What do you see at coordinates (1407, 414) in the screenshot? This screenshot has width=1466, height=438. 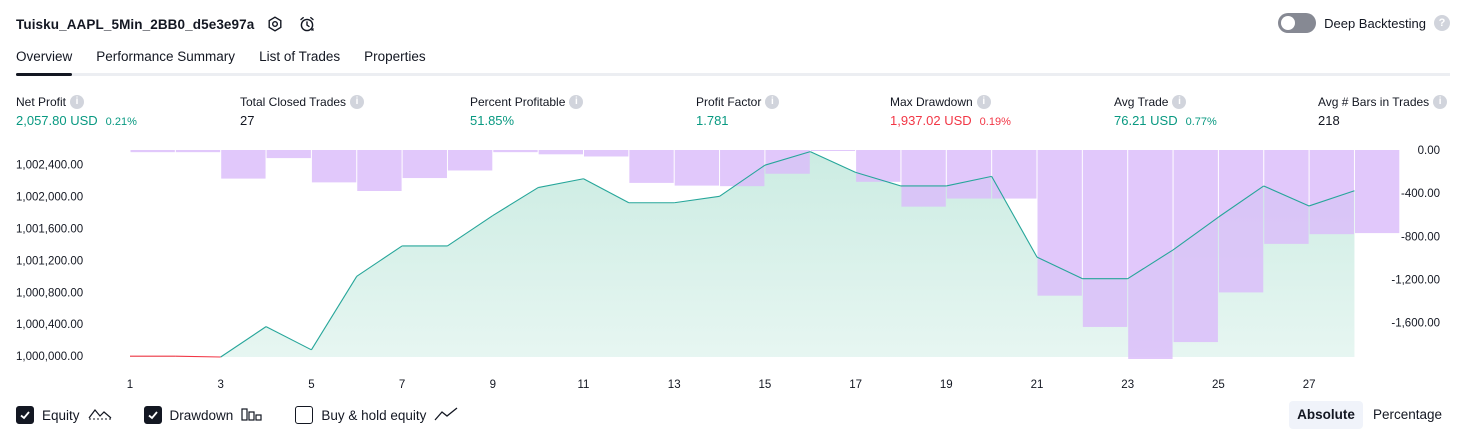 I see `percentage-button: Percentage` at bounding box center [1407, 414].